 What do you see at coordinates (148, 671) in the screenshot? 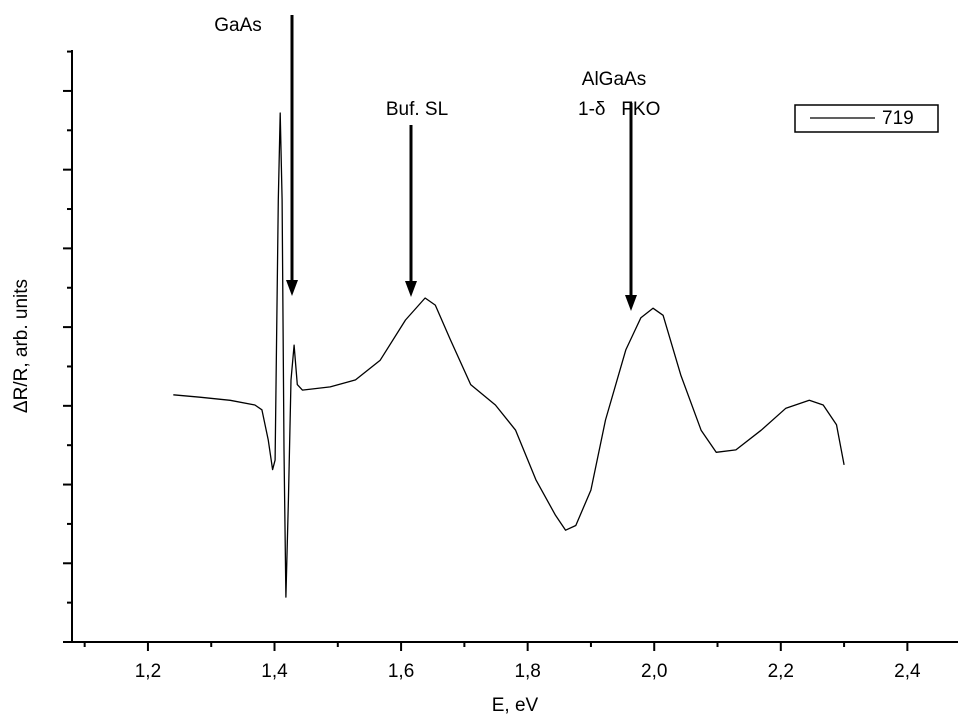
I see `x-tick-label: 1,2` at bounding box center [148, 671].